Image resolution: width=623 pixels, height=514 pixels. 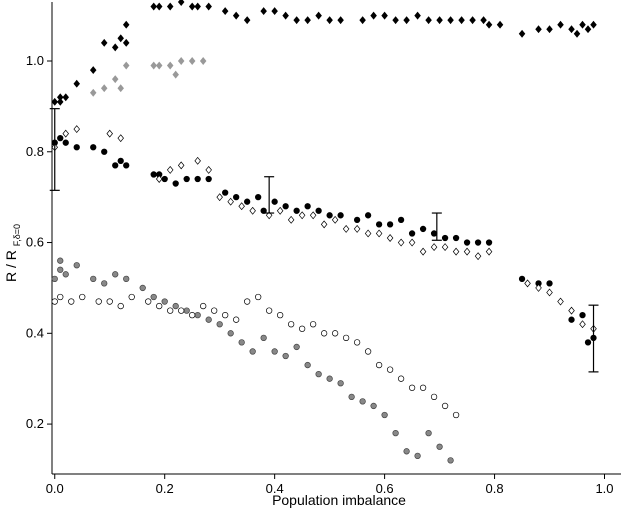 I want to click on y-axis-label-main: R / R, so click(x=11, y=266).